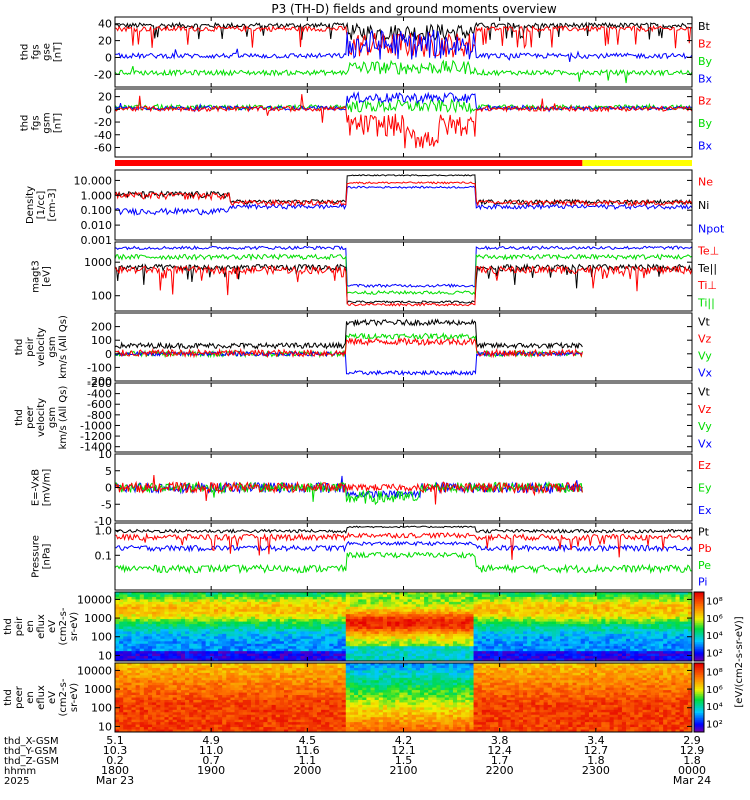 This screenshot has width=750, height=800. What do you see at coordinates (93, 180) in the screenshot?
I see `y-tick-label: 10.000` at bounding box center [93, 180].